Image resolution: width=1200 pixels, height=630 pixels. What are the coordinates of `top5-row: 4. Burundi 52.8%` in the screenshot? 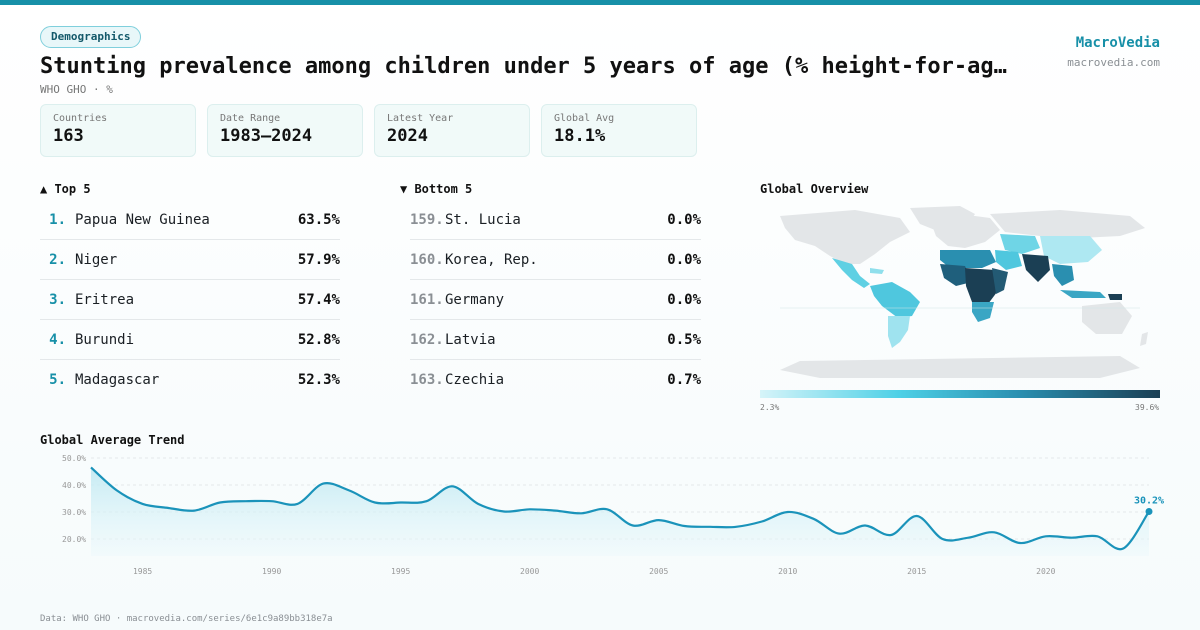 It's located at (190, 340).